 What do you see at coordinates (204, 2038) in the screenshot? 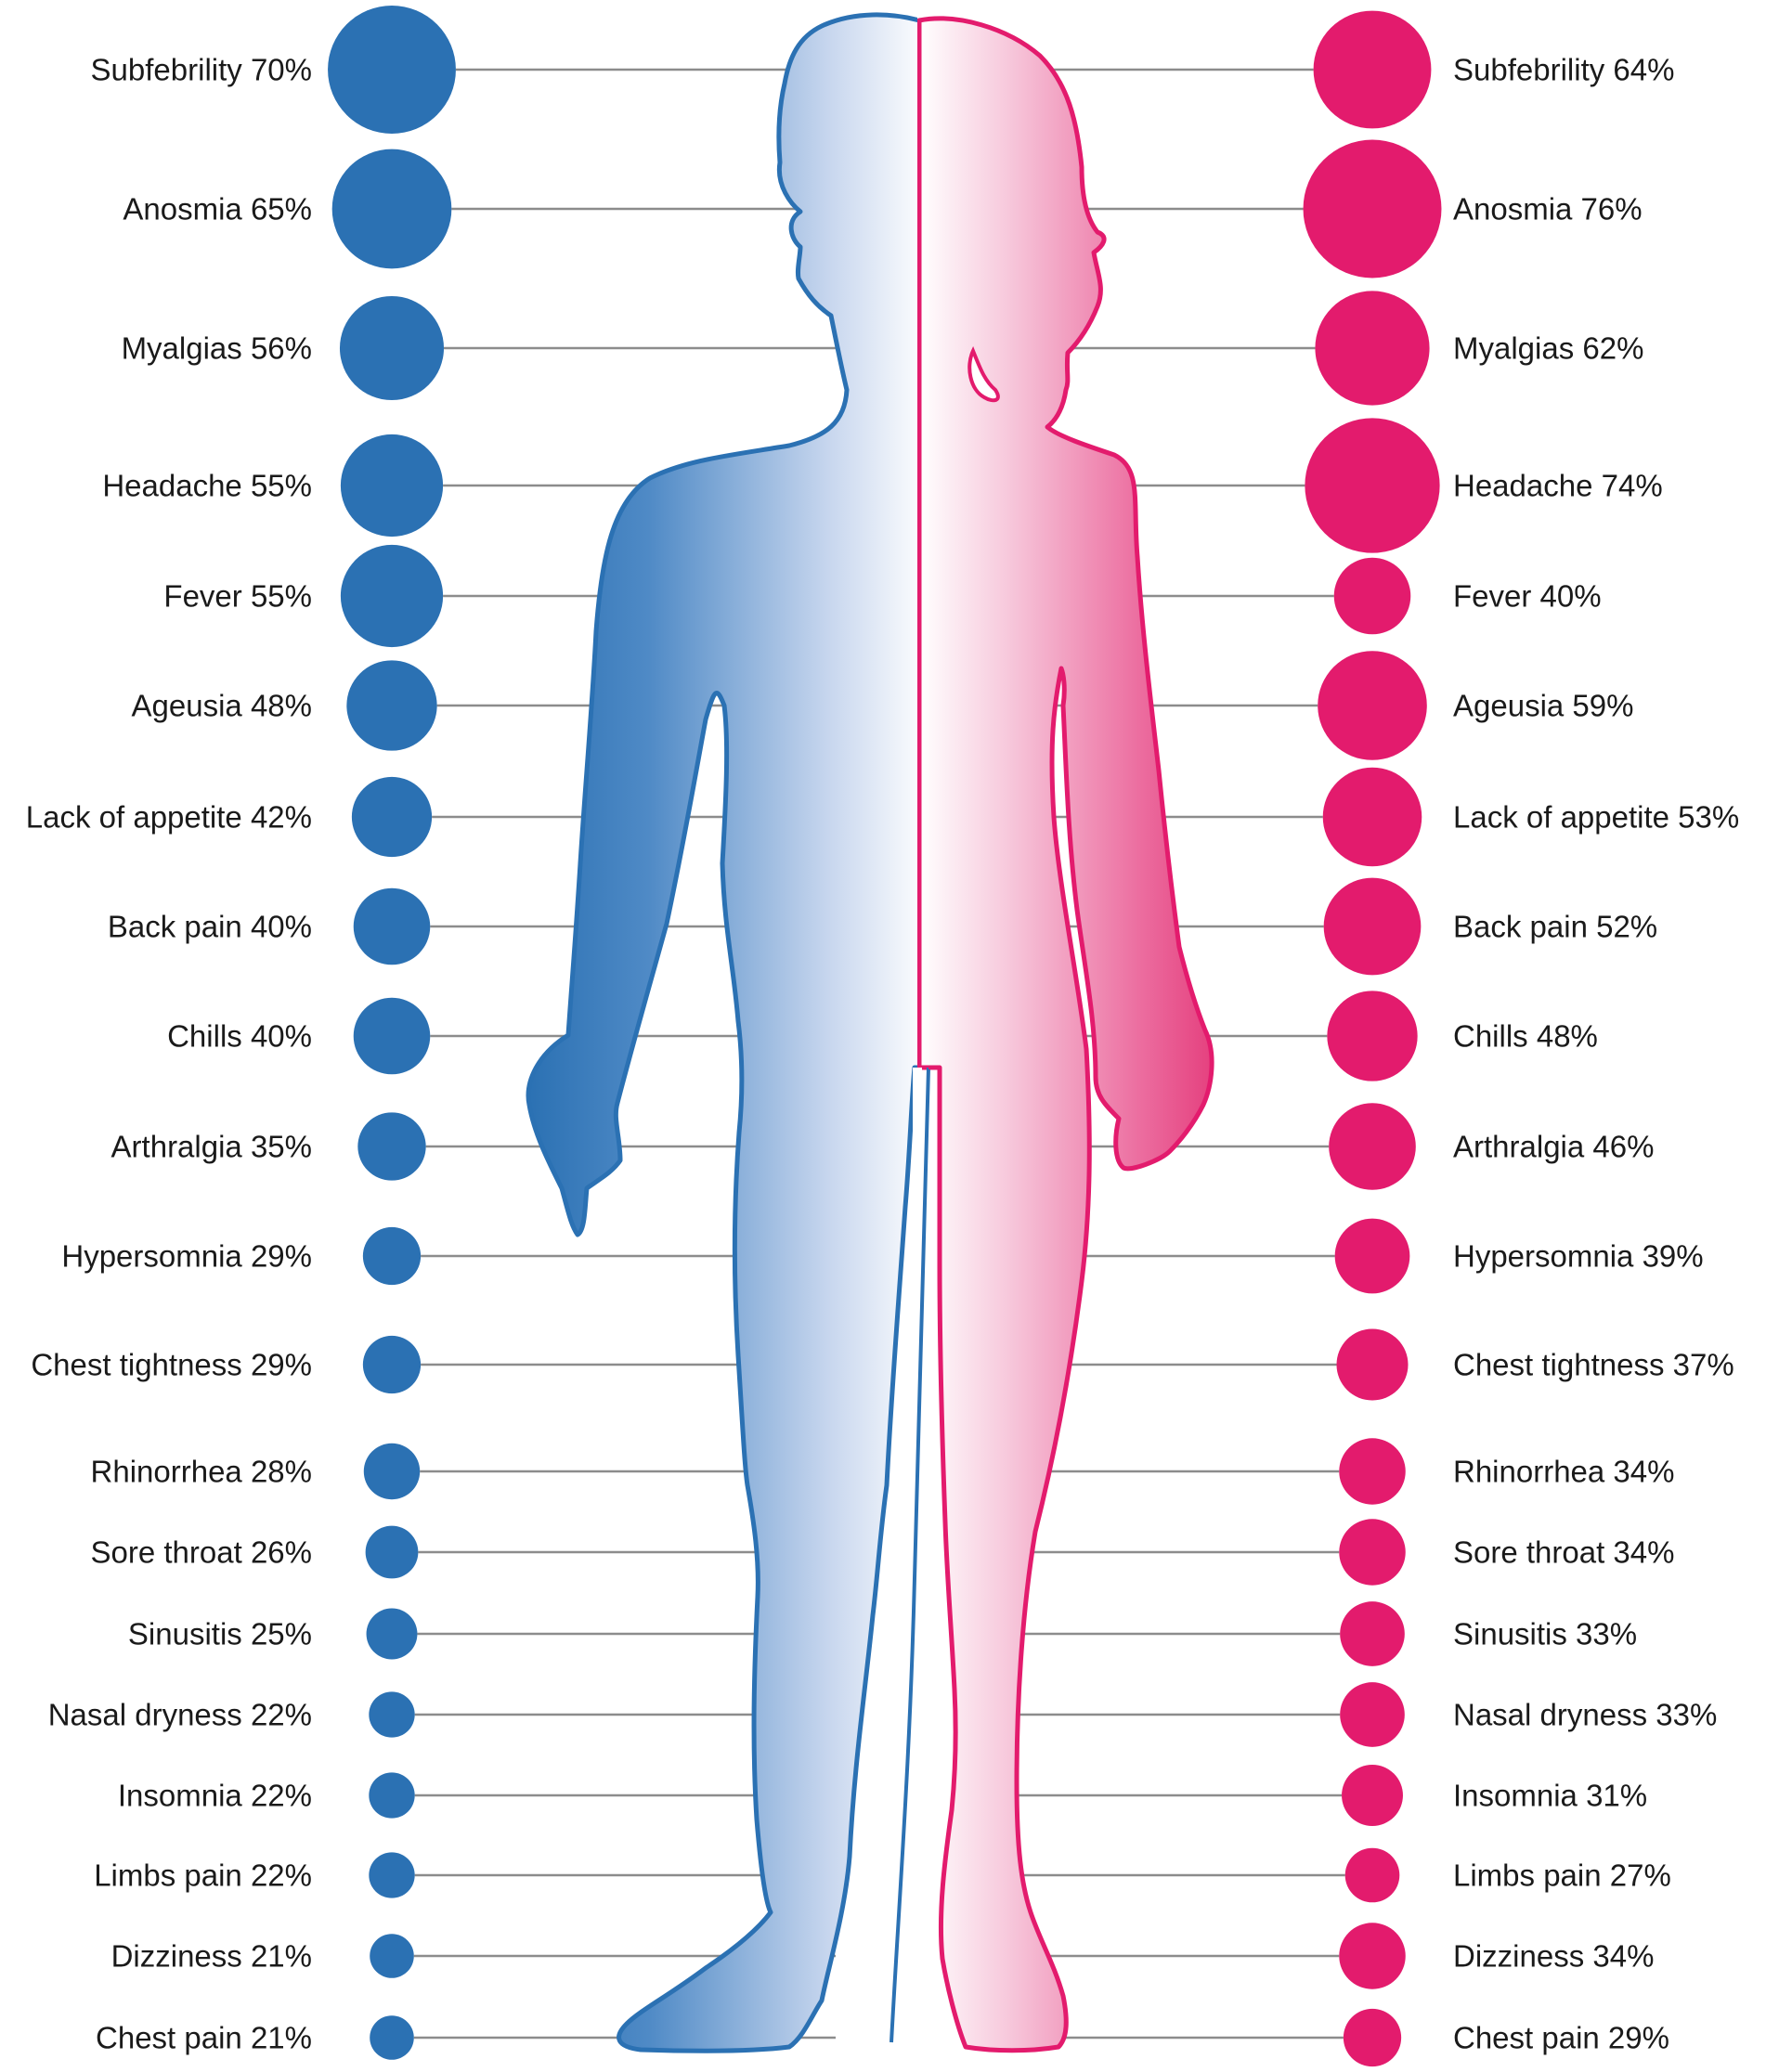
I see `left-bubble-label: Chest pain 21%` at bounding box center [204, 2038].